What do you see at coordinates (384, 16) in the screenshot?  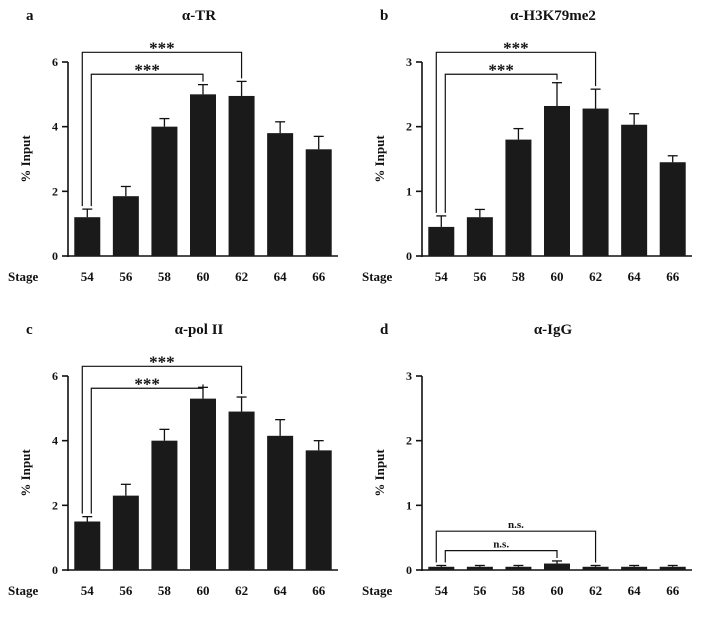 I see `panel-letter: b` at bounding box center [384, 16].